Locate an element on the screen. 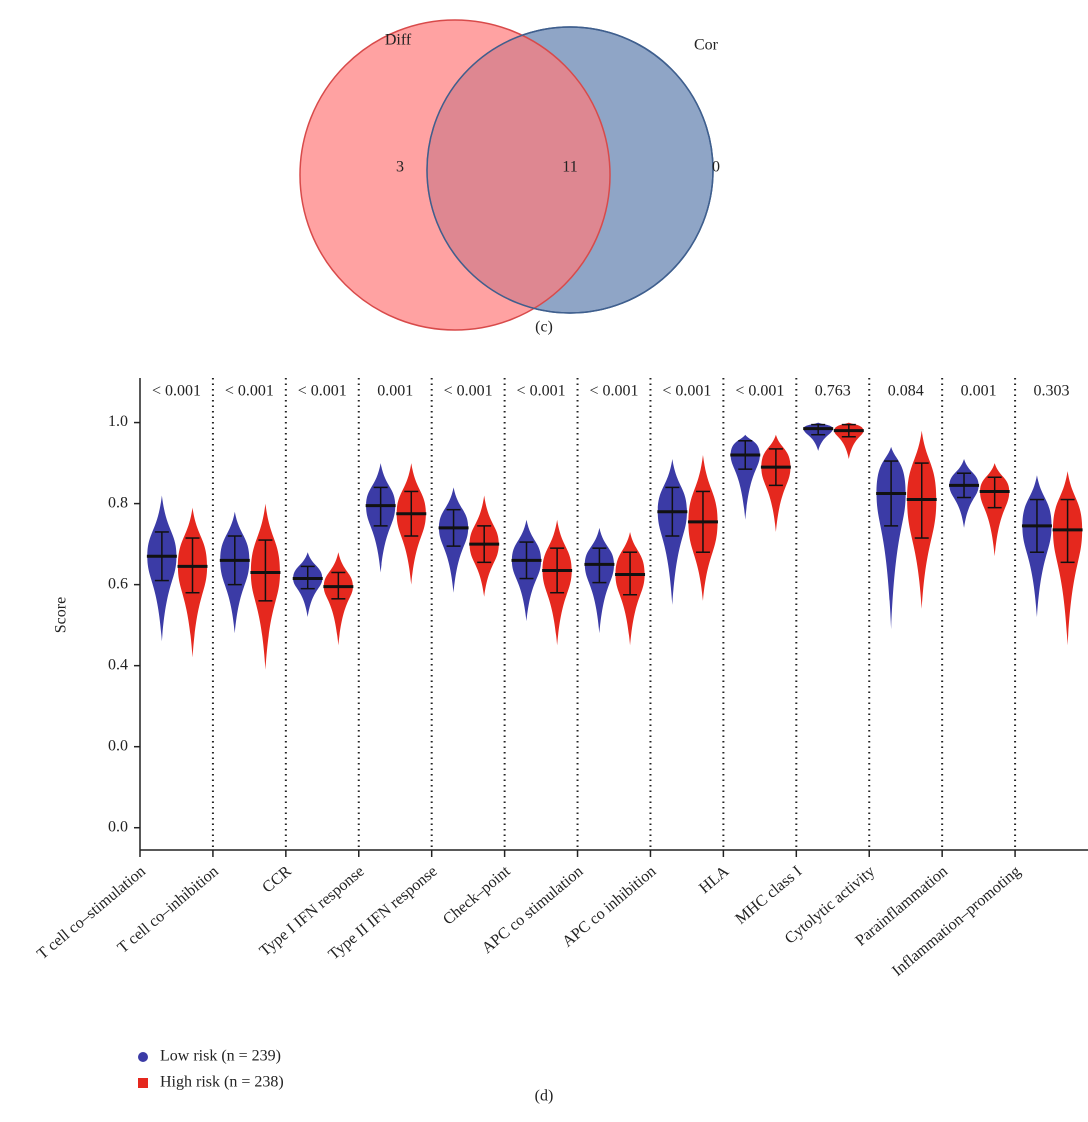 The width and height of the screenshot is (1088, 1122). legend-label: Low risk (n = 239) is located at coordinates (220, 1056).